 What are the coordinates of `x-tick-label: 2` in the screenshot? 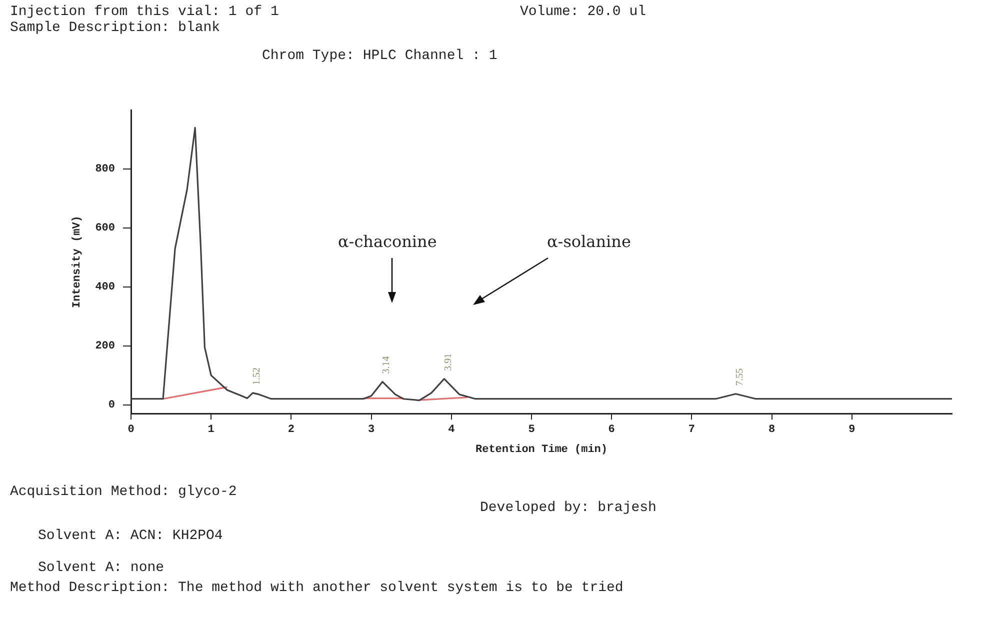 It's located at (291, 430).